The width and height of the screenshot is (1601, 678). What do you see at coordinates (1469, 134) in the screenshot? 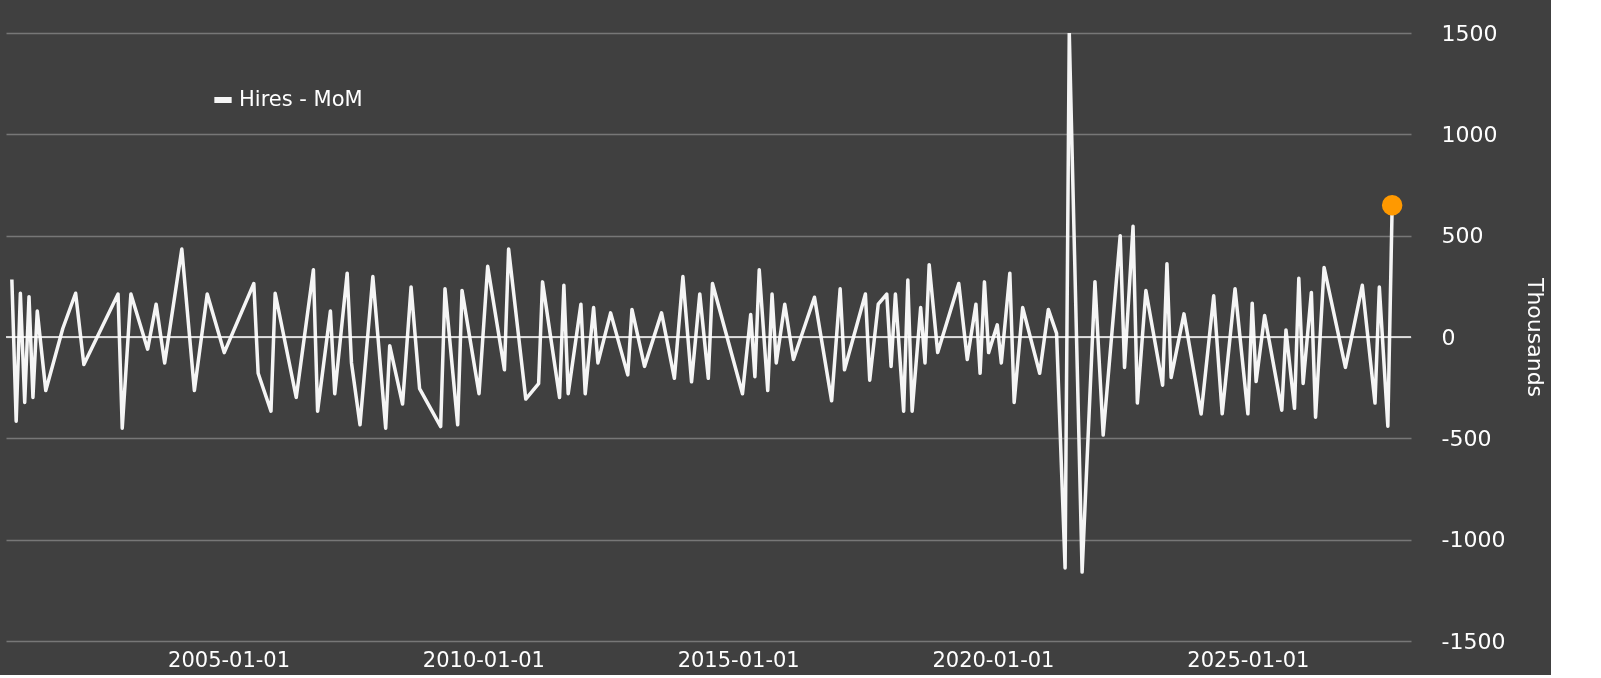
I see `y-tick-label: 1000` at bounding box center [1469, 134].